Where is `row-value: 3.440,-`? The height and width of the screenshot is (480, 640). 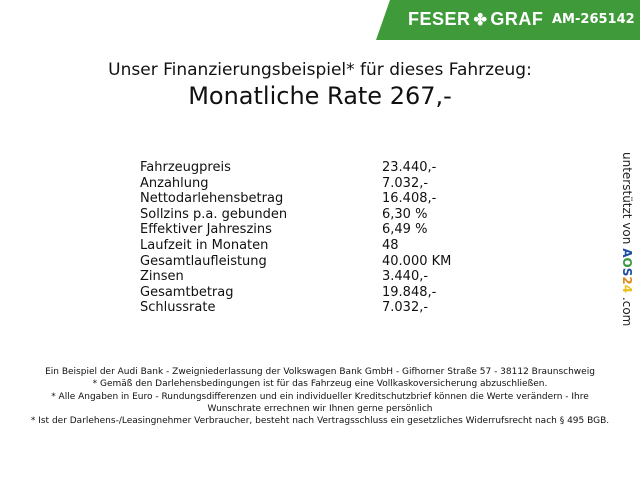 row-value: 3.440,- is located at coordinates (405, 277).